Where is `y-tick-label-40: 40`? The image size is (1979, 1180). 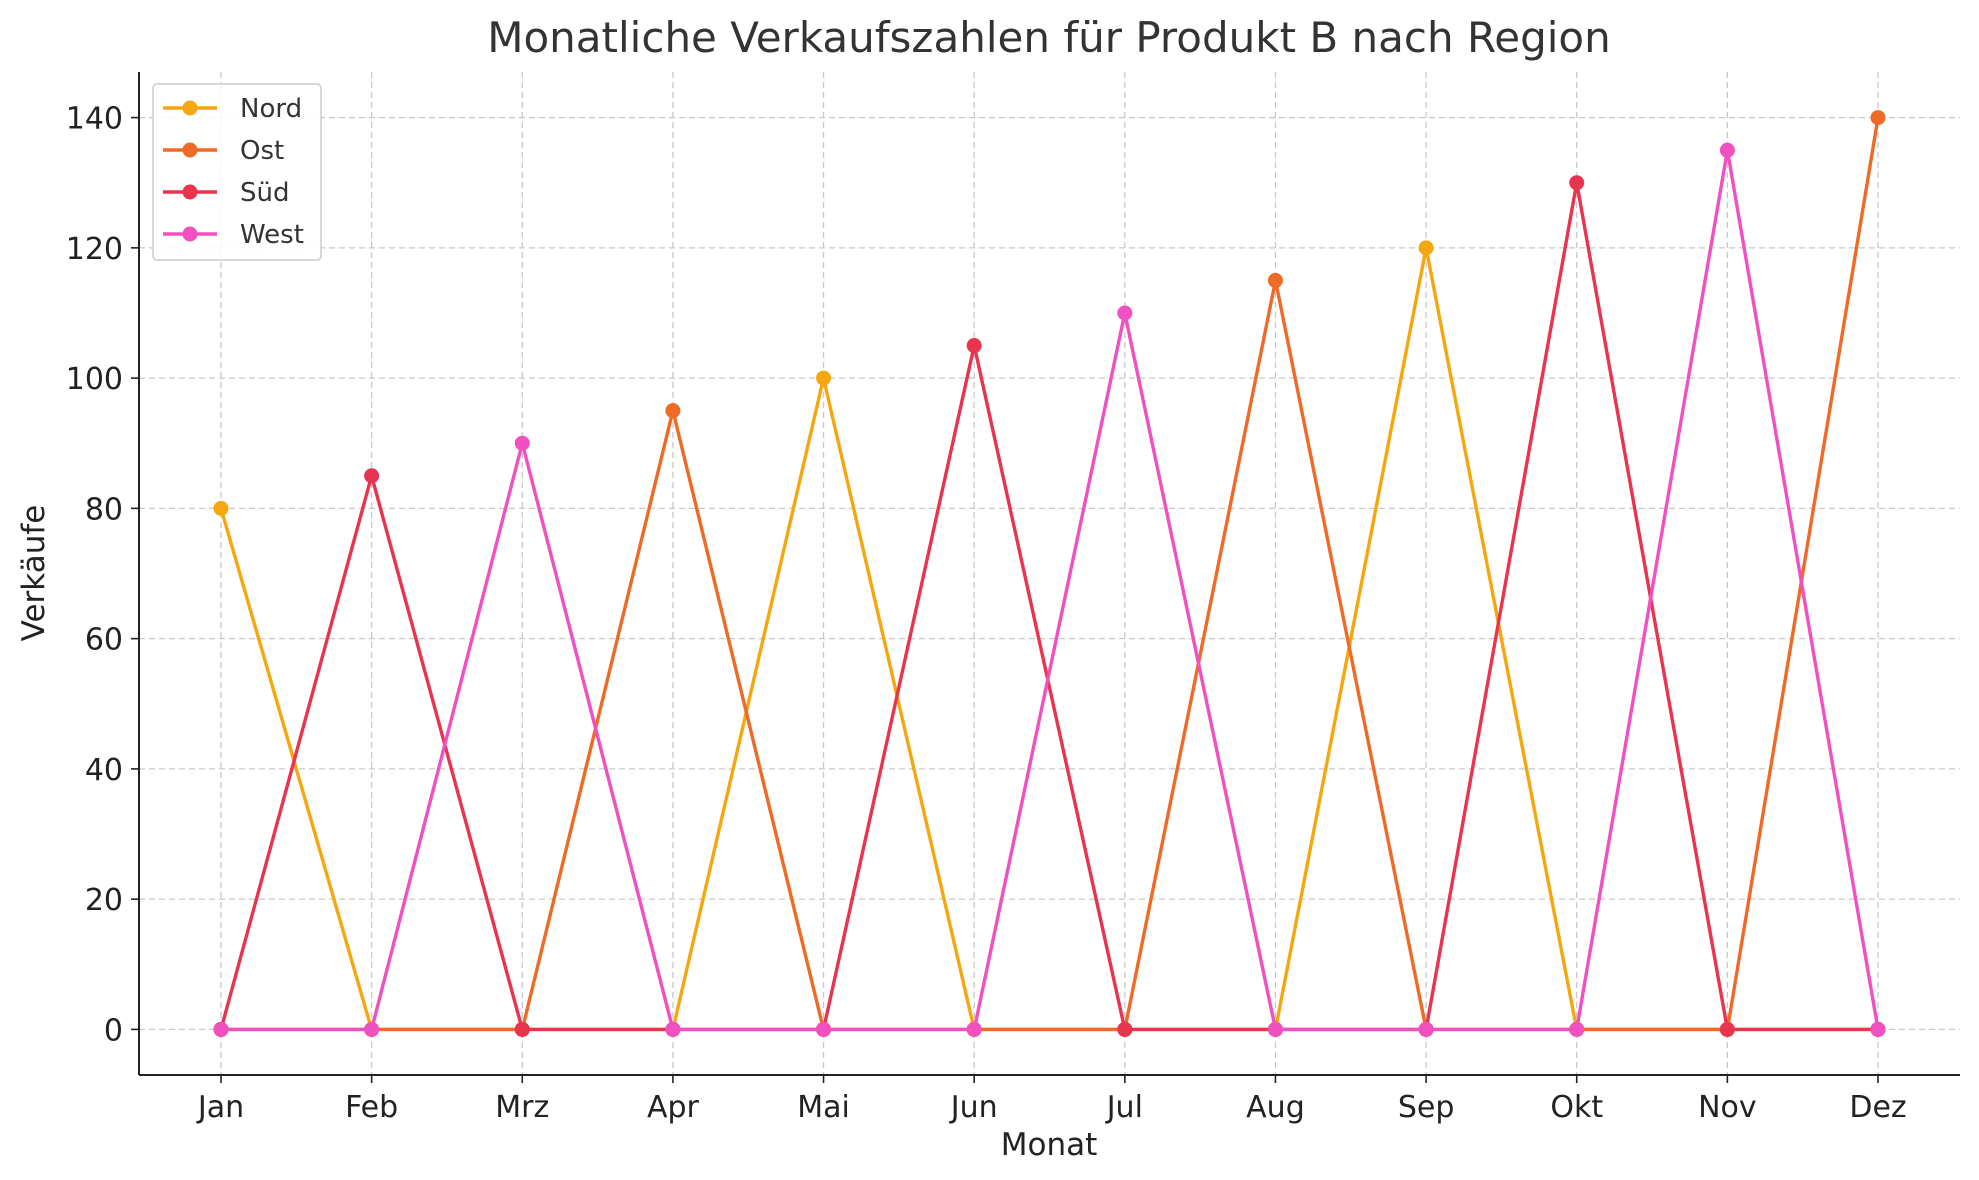
y-tick-label-40: 40 is located at coordinates (104, 770).